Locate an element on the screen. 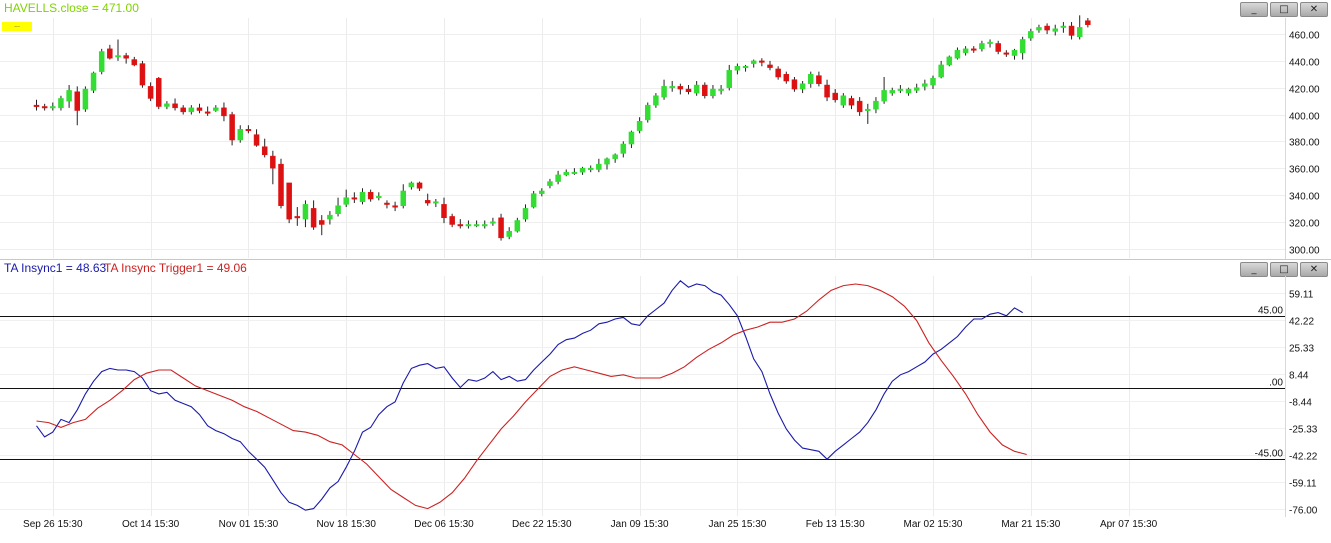 The height and width of the screenshot is (543, 1331). price-pane-minimize-button: _ is located at coordinates (1254, 9).